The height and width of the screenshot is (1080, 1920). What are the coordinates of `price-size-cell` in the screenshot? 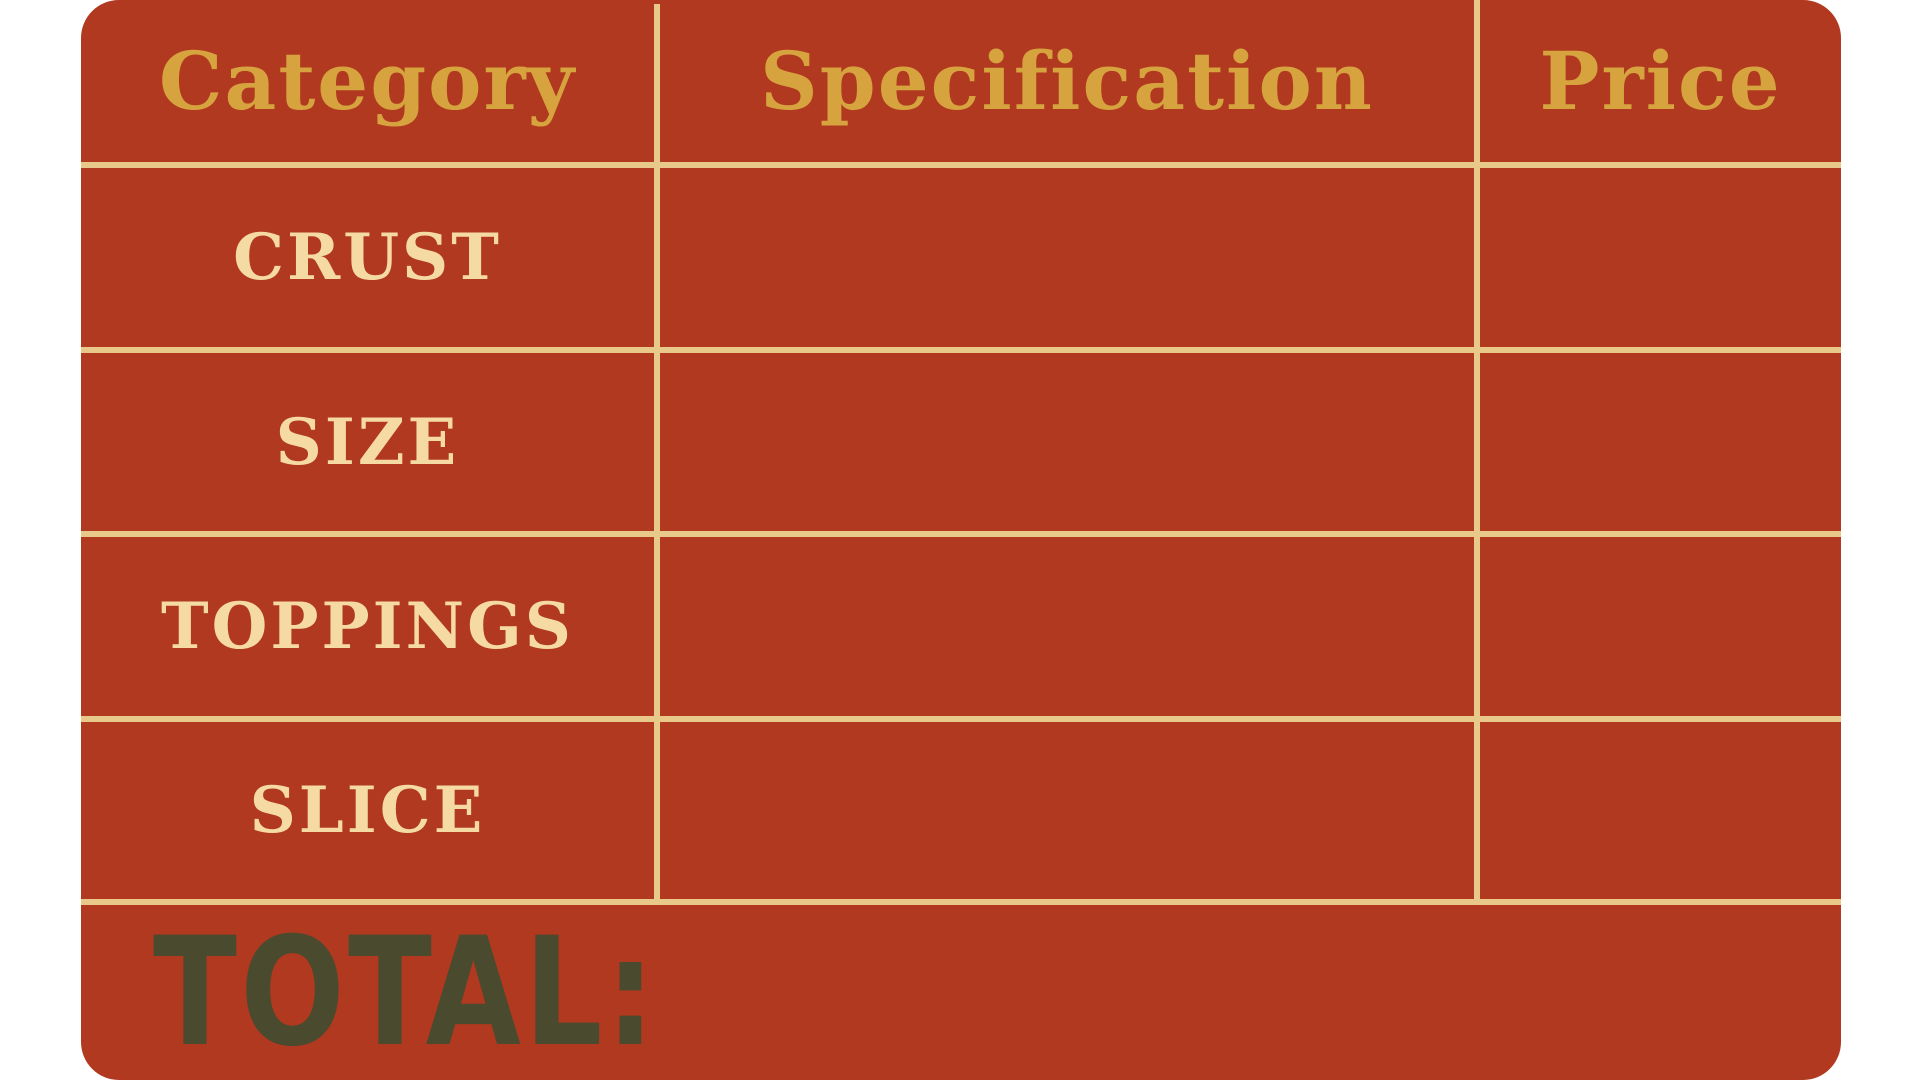 It's located at (1660, 442).